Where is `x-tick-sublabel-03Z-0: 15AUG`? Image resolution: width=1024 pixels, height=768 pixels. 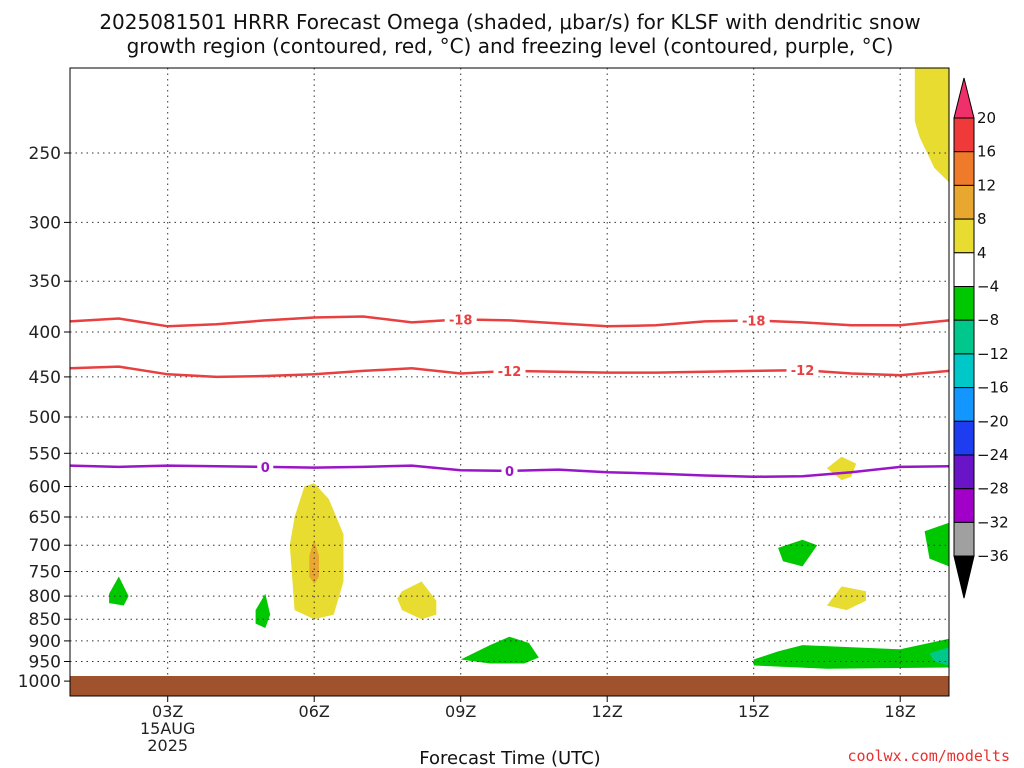 x-tick-sublabel-03Z-0: 15AUG is located at coordinates (167, 728).